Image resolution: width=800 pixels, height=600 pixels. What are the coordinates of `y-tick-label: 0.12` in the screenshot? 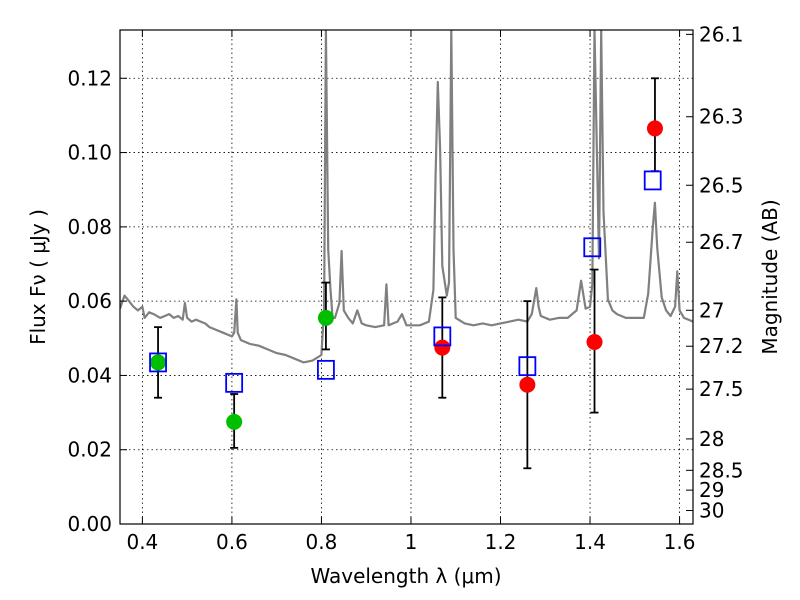 It's located at (89, 78).